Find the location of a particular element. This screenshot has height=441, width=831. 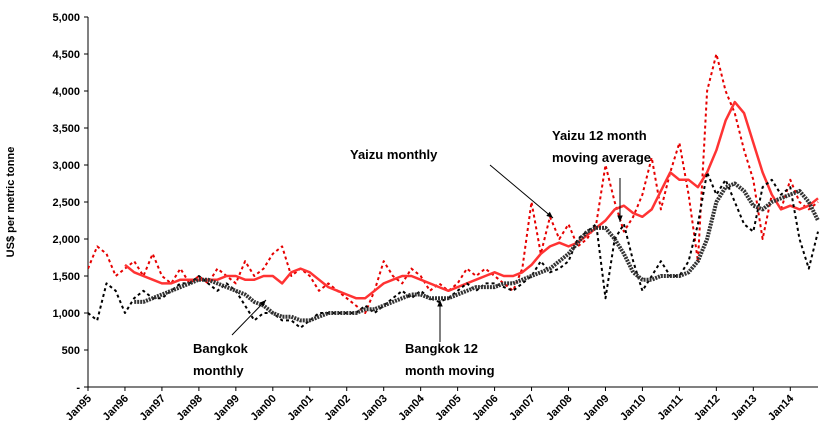

x-tick-label: Jan09 is located at coordinates (596, 408).